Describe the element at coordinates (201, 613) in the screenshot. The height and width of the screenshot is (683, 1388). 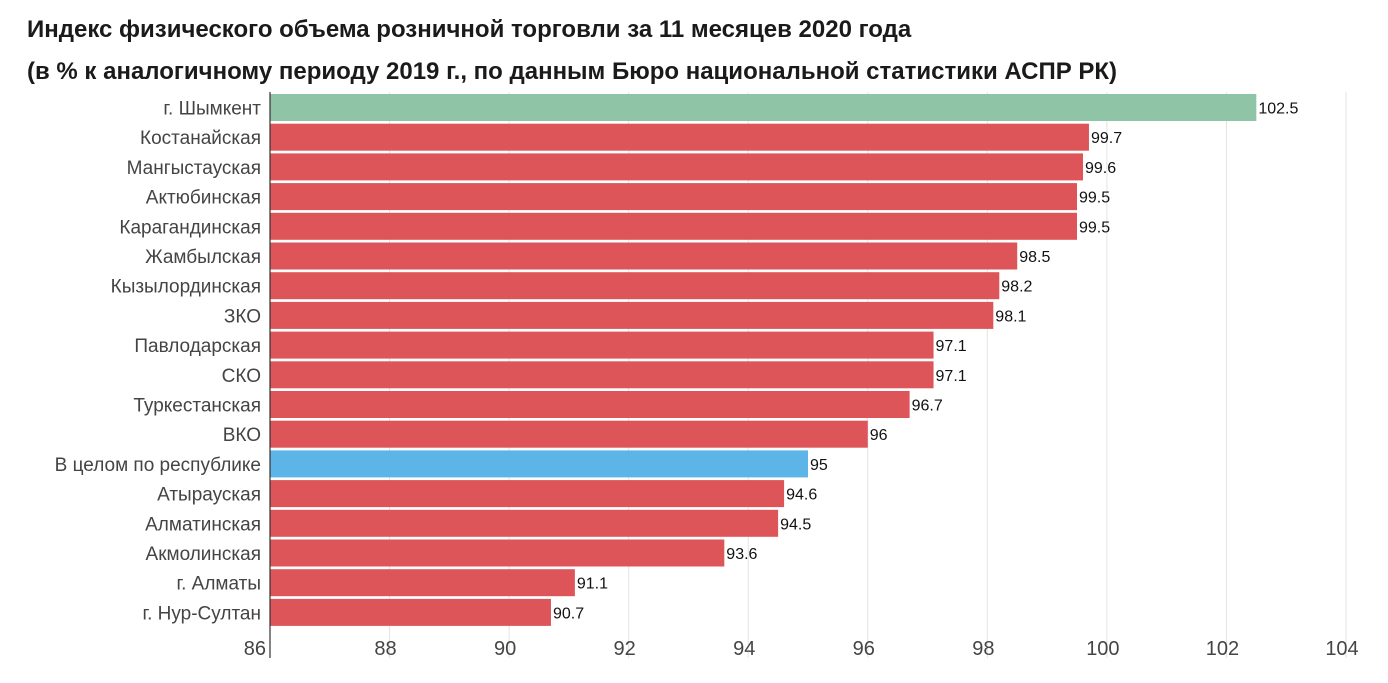
I see `category-label: г. Нур-Султан` at that location.